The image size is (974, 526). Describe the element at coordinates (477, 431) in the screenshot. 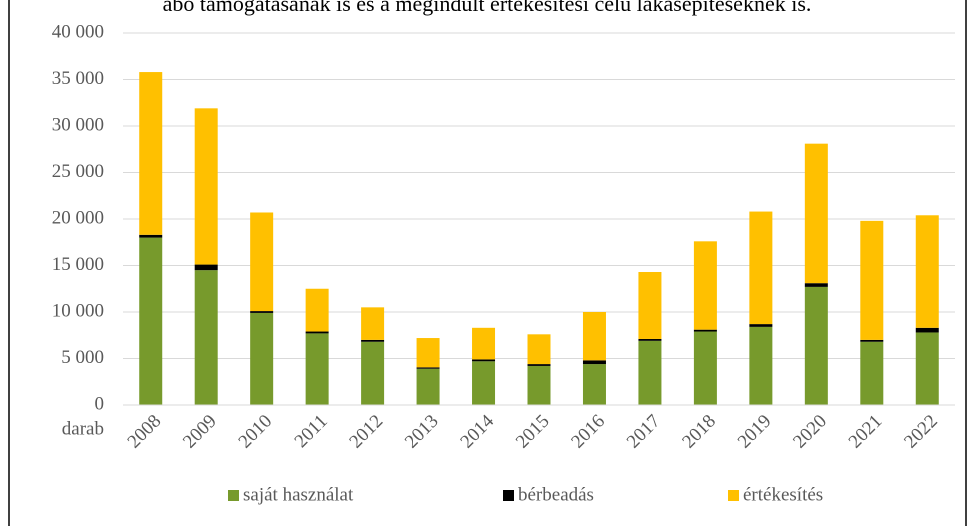

I see `x-tick-label: 2014` at that location.